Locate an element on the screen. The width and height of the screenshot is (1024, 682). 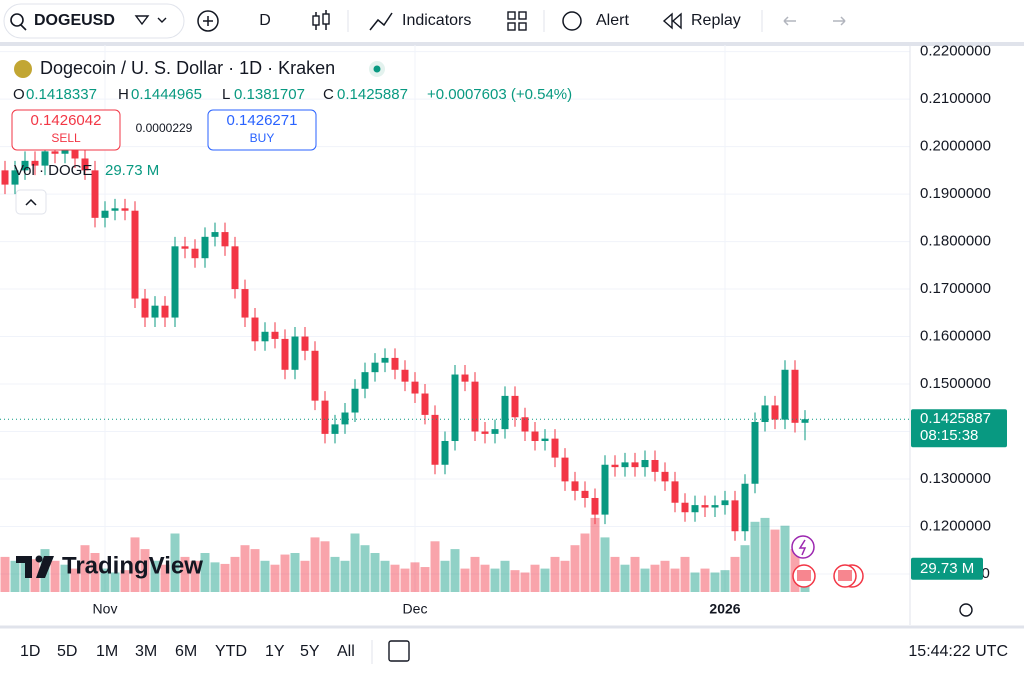
settings-icon is located at coordinates (966, 610).